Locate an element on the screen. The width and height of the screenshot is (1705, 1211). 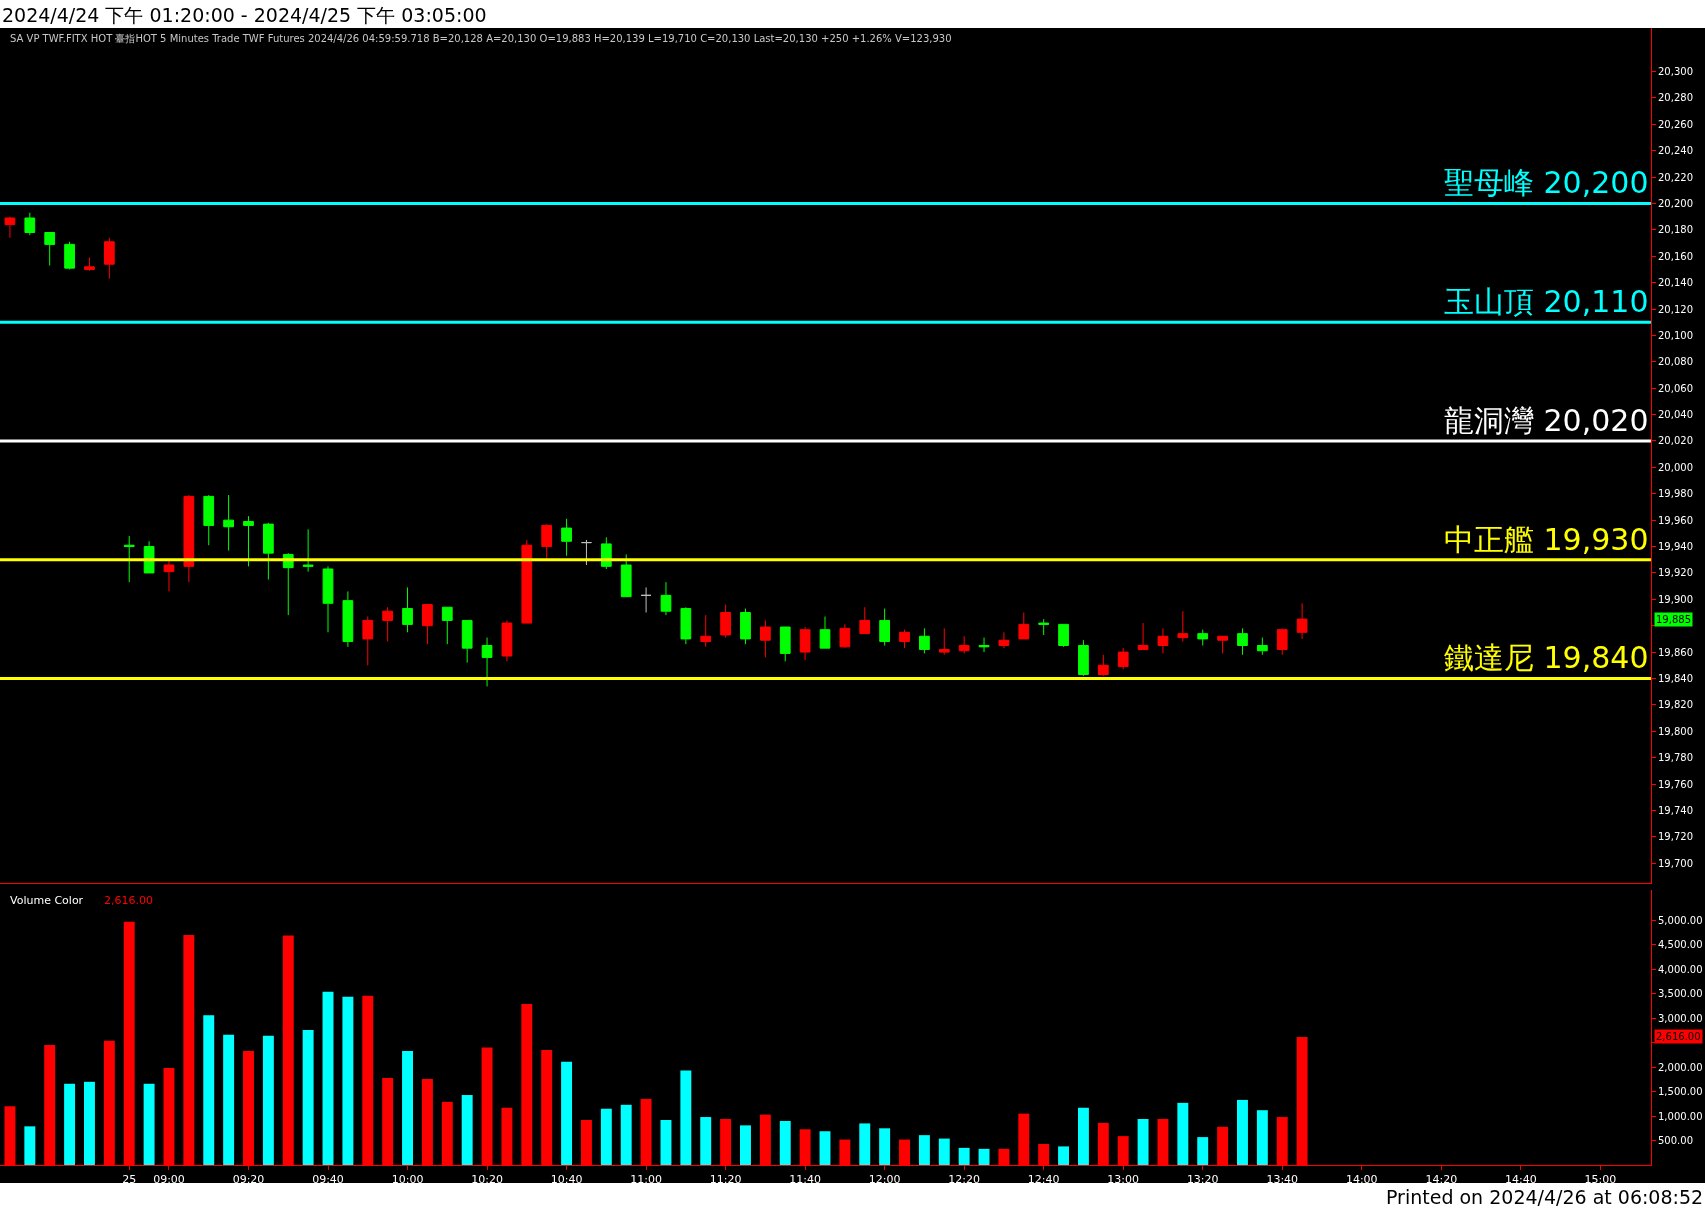
y-tick-label: 20,060 is located at coordinates (1675, 388).